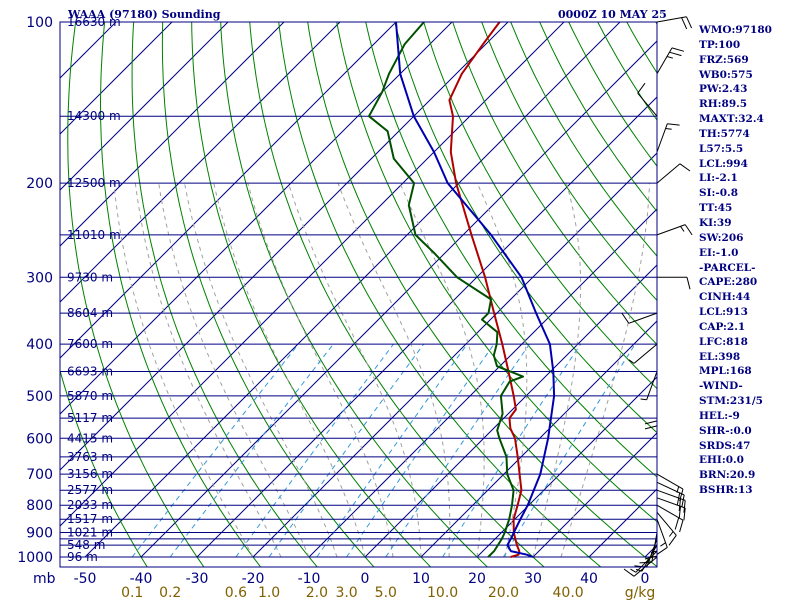  What do you see at coordinates (94, 116) in the screenshot?
I see `height-label: 14300 m` at bounding box center [94, 116].